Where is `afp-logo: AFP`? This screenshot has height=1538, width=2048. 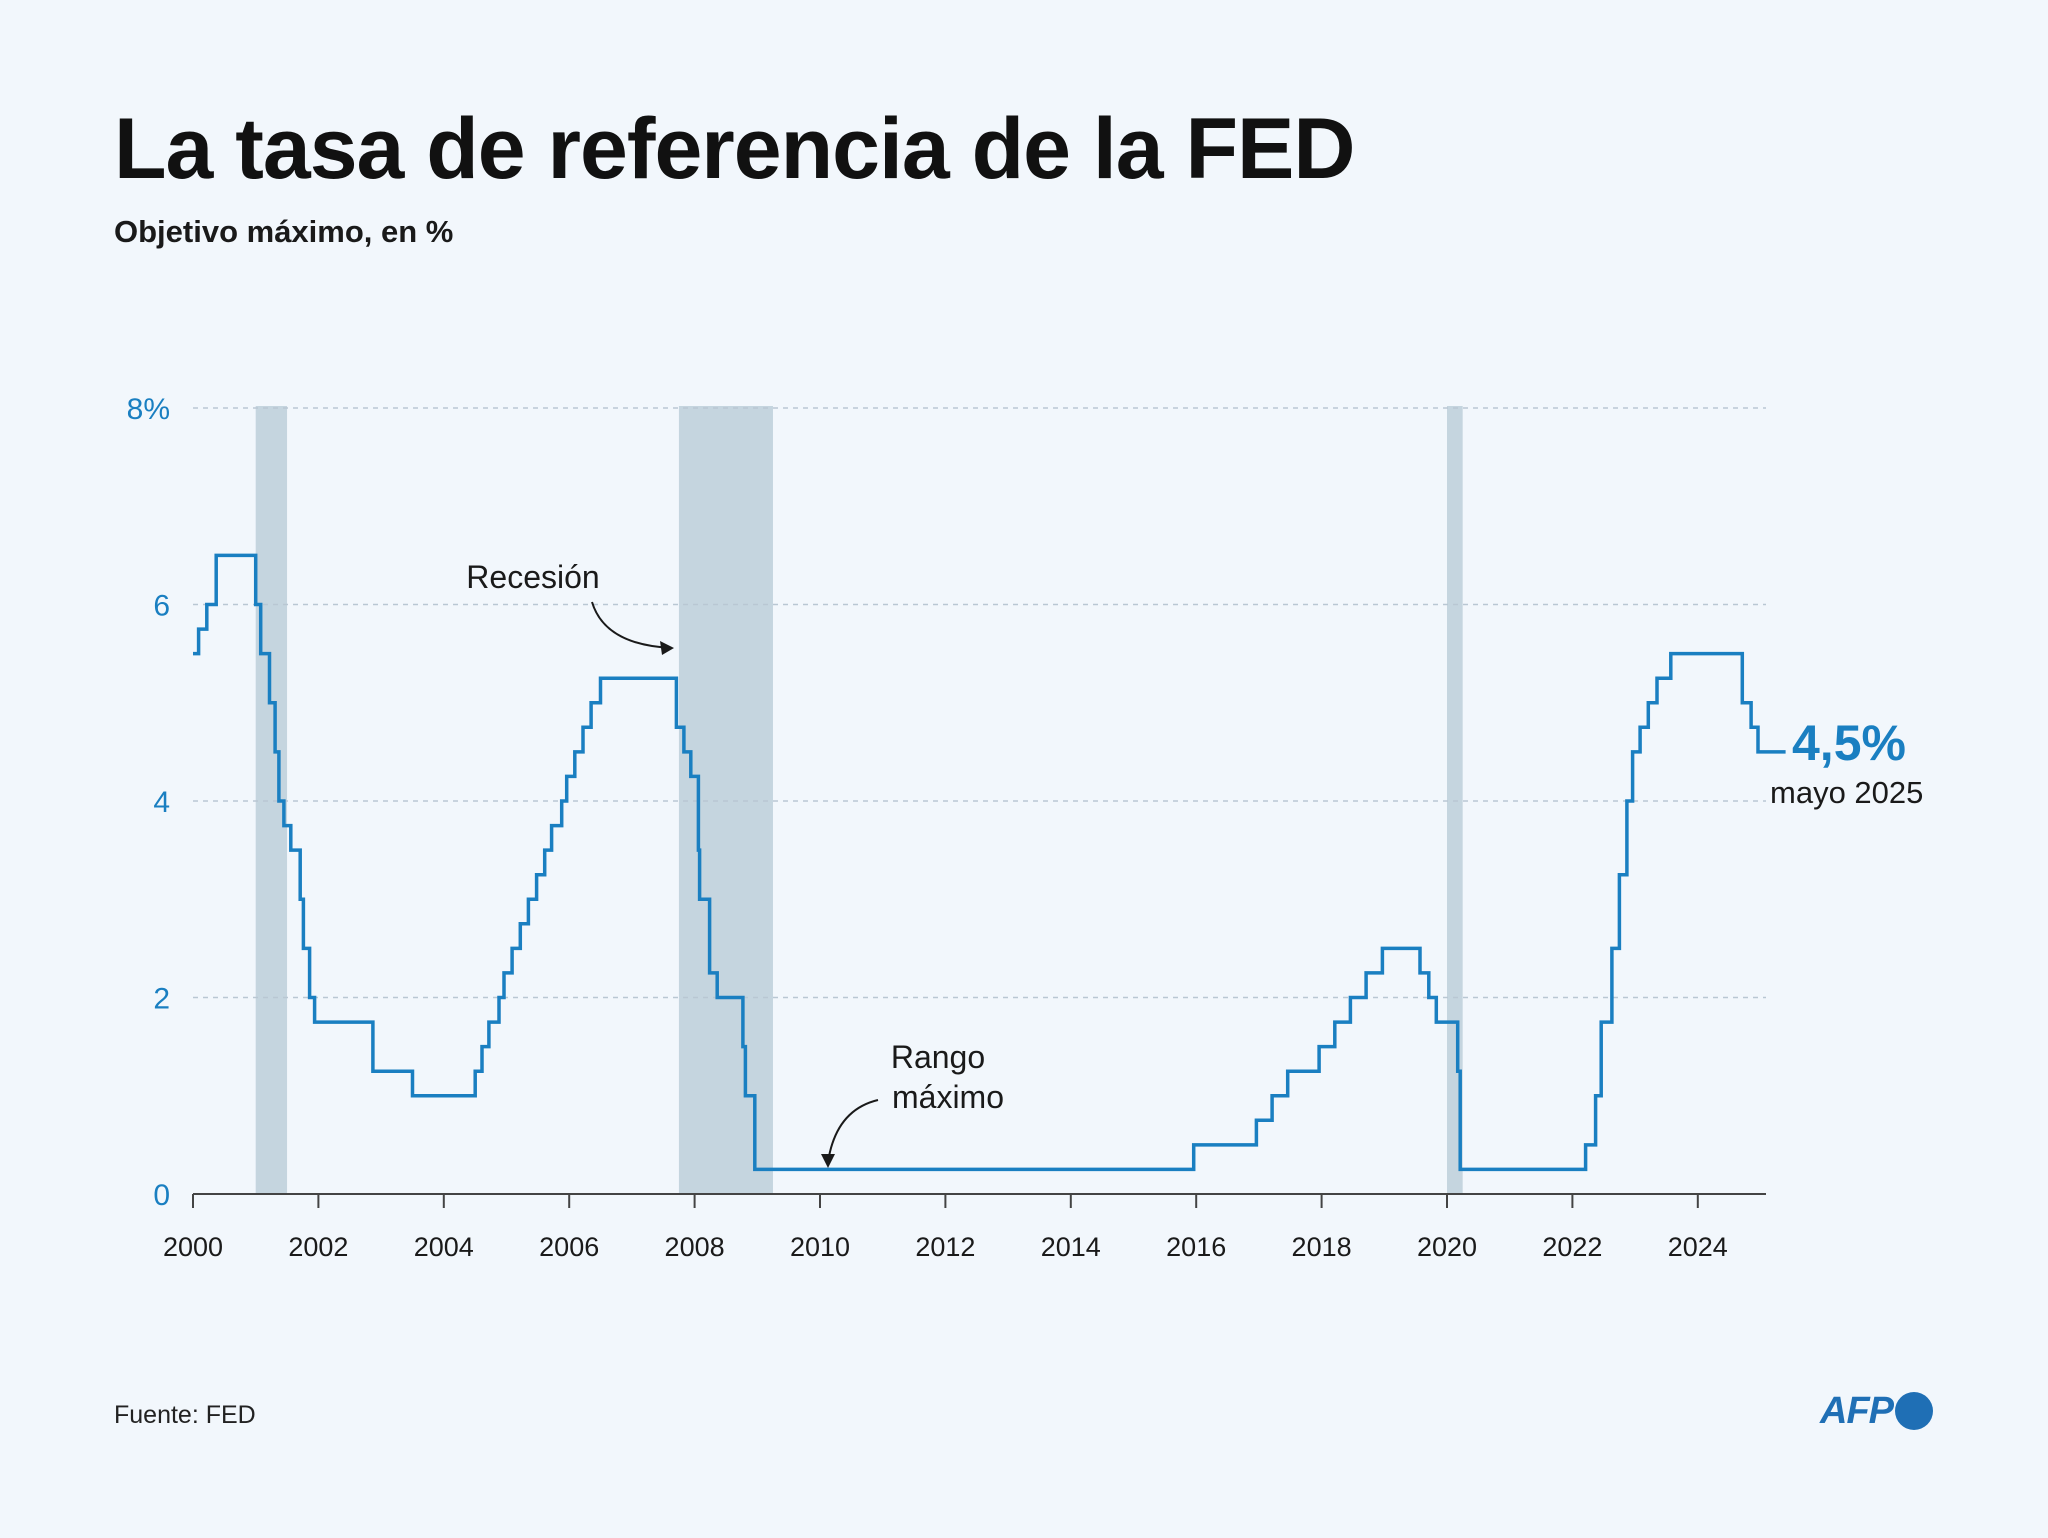 afp-logo: AFP is located at coordinates (1876, 1411).